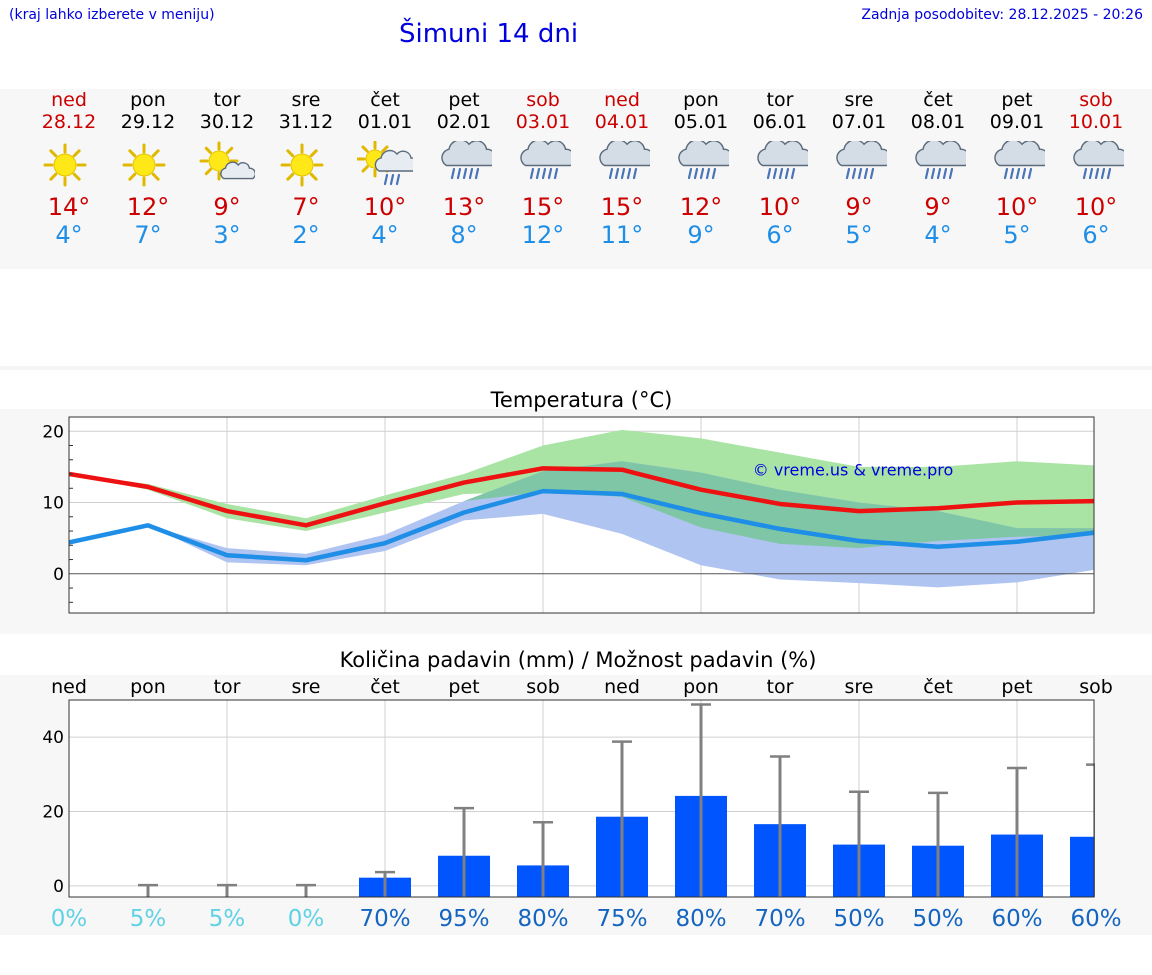  Describe the element at coordinates (69, 207) in the screenshot. I see `temp-max: 14°` at that location.